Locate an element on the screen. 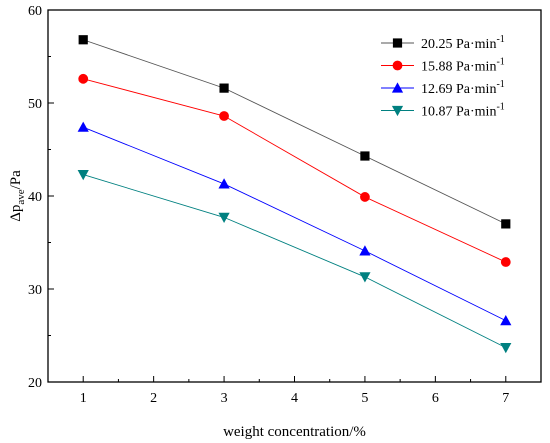  y-tick-label: 20 is located at coordinates (35, 383).